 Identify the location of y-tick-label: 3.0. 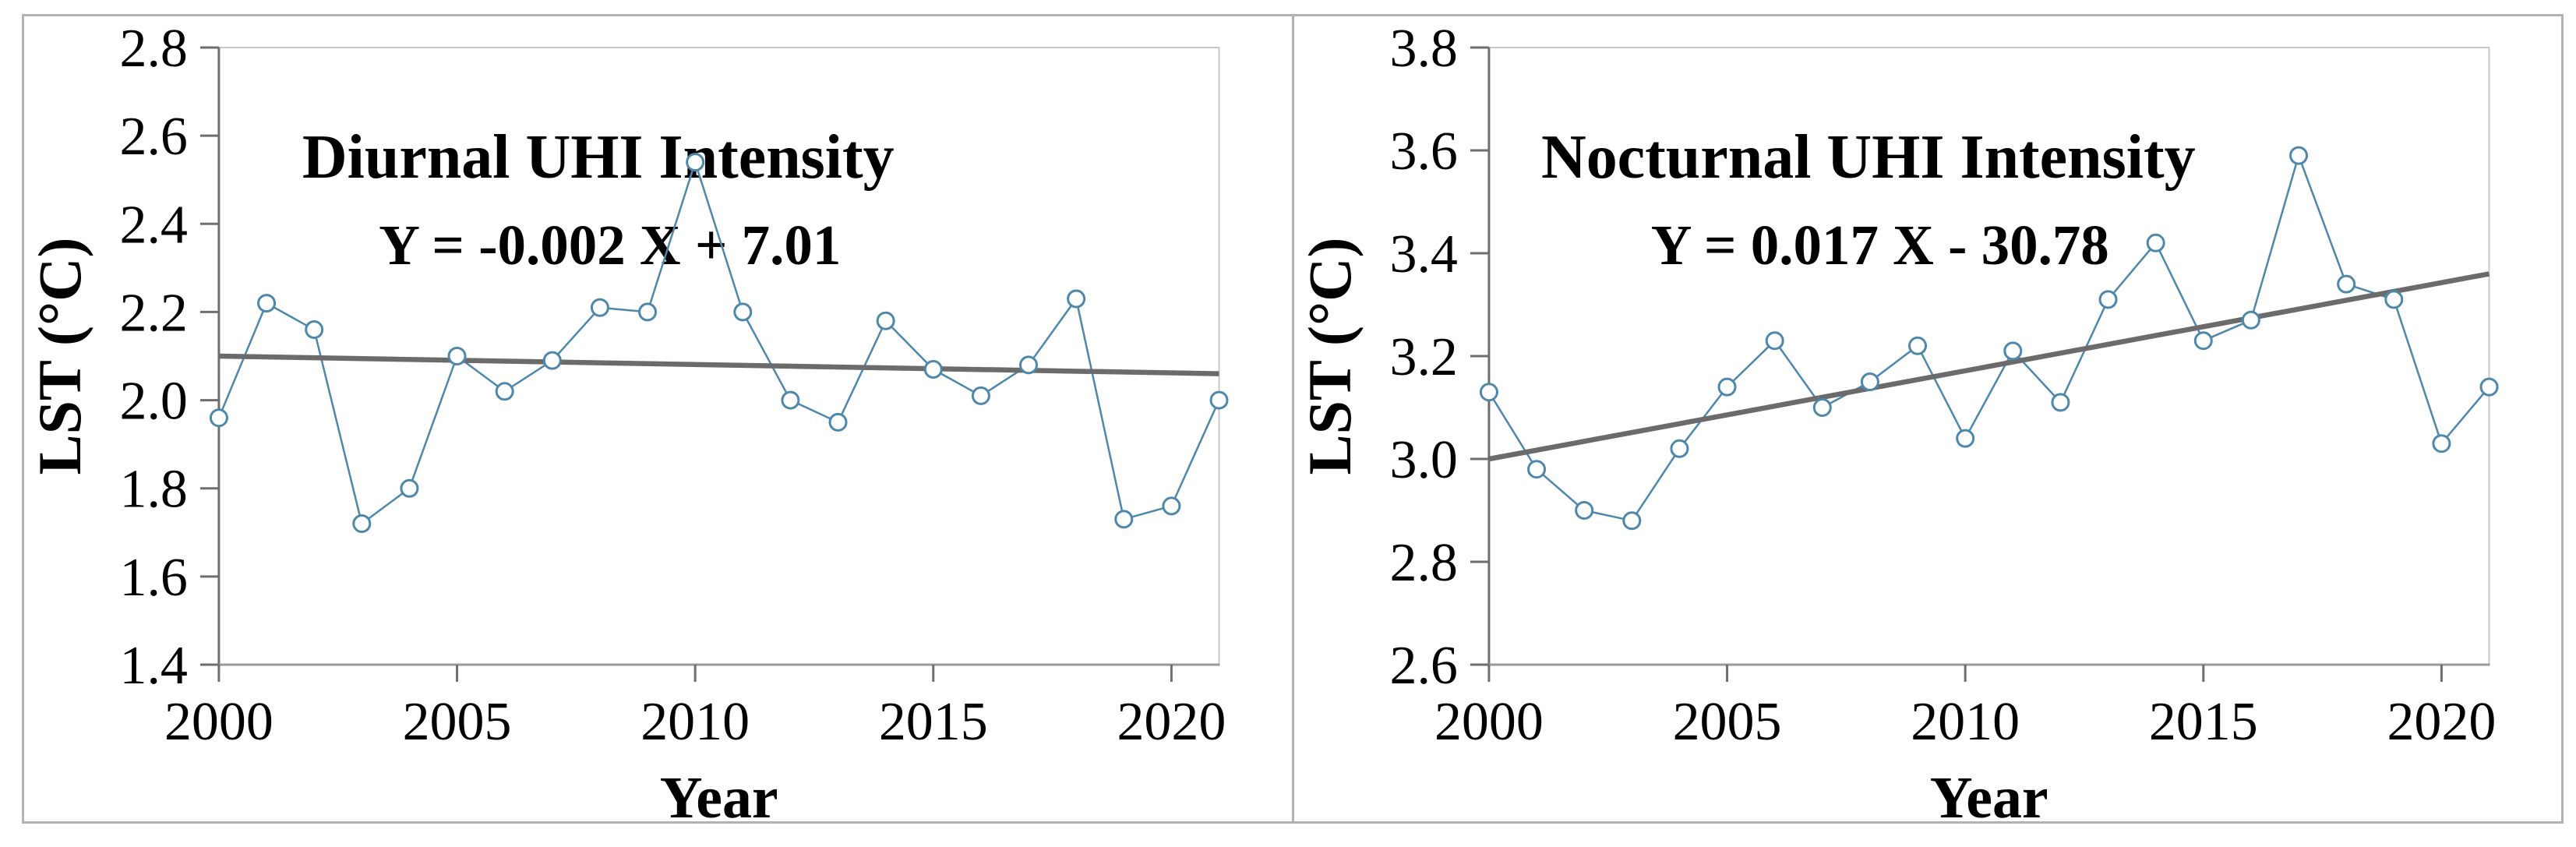
(1423, 460).